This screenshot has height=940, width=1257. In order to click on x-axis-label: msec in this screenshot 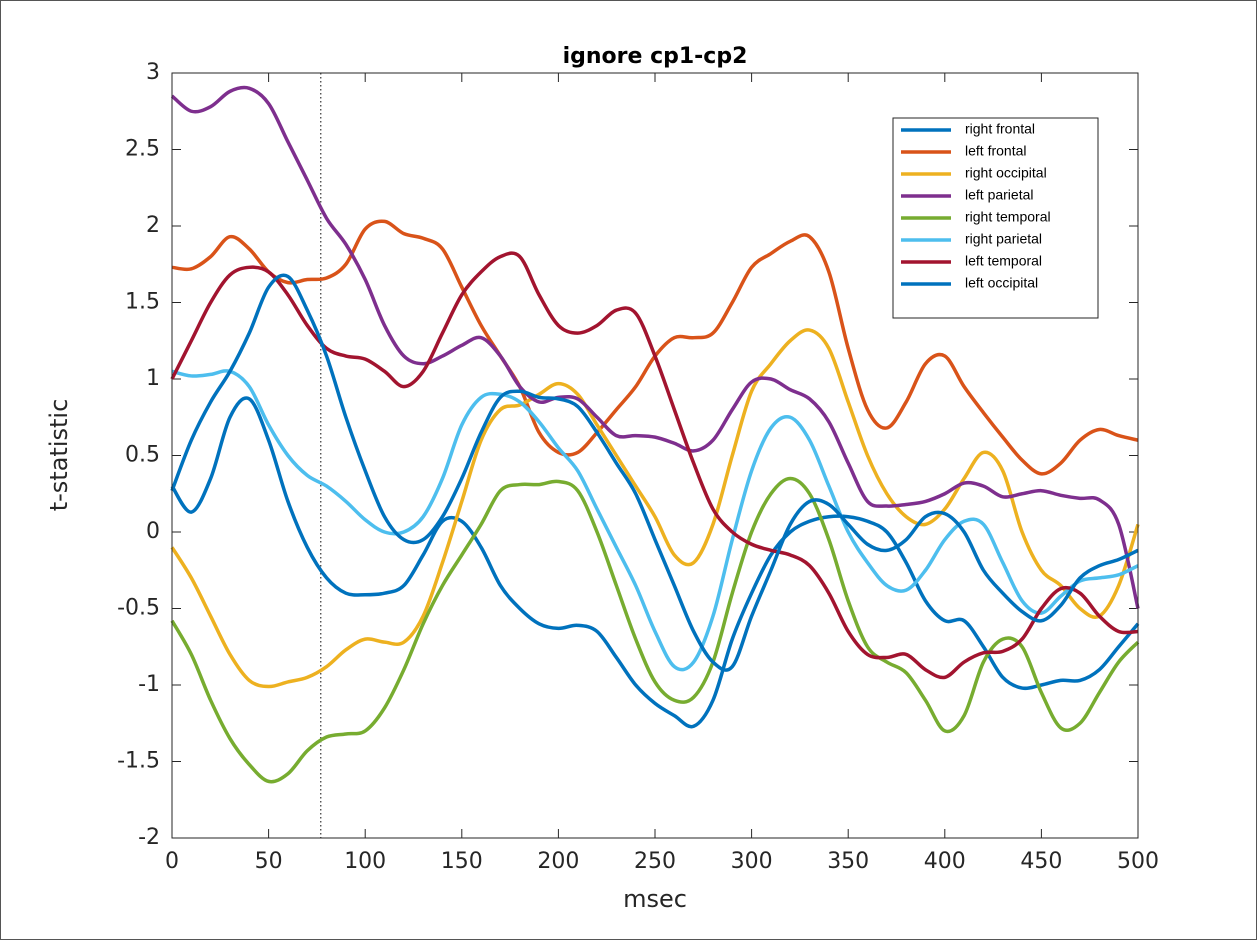, I will do `click(655, 899)`.